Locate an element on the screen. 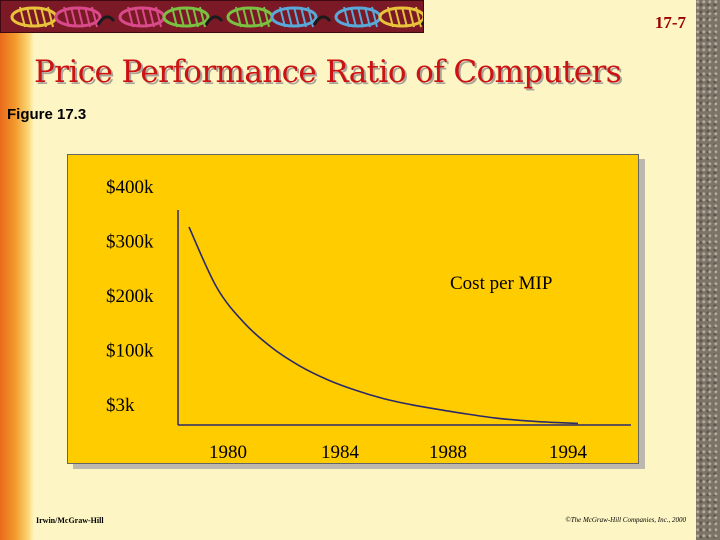 The height and width of the screenshot is (540, 720). chart-annotation: Cost per MIP is located at coordinates (501, 283).